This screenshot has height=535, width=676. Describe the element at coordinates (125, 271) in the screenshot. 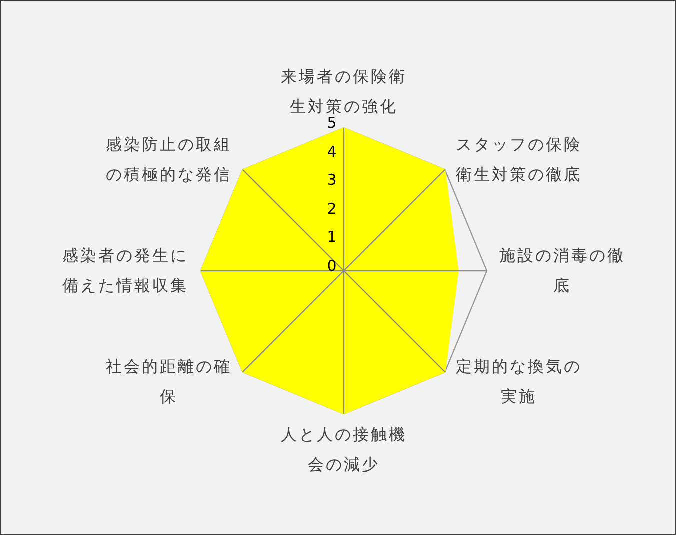

I see `spoke-label: 感染者の発生に備えた情報収集` at that location.